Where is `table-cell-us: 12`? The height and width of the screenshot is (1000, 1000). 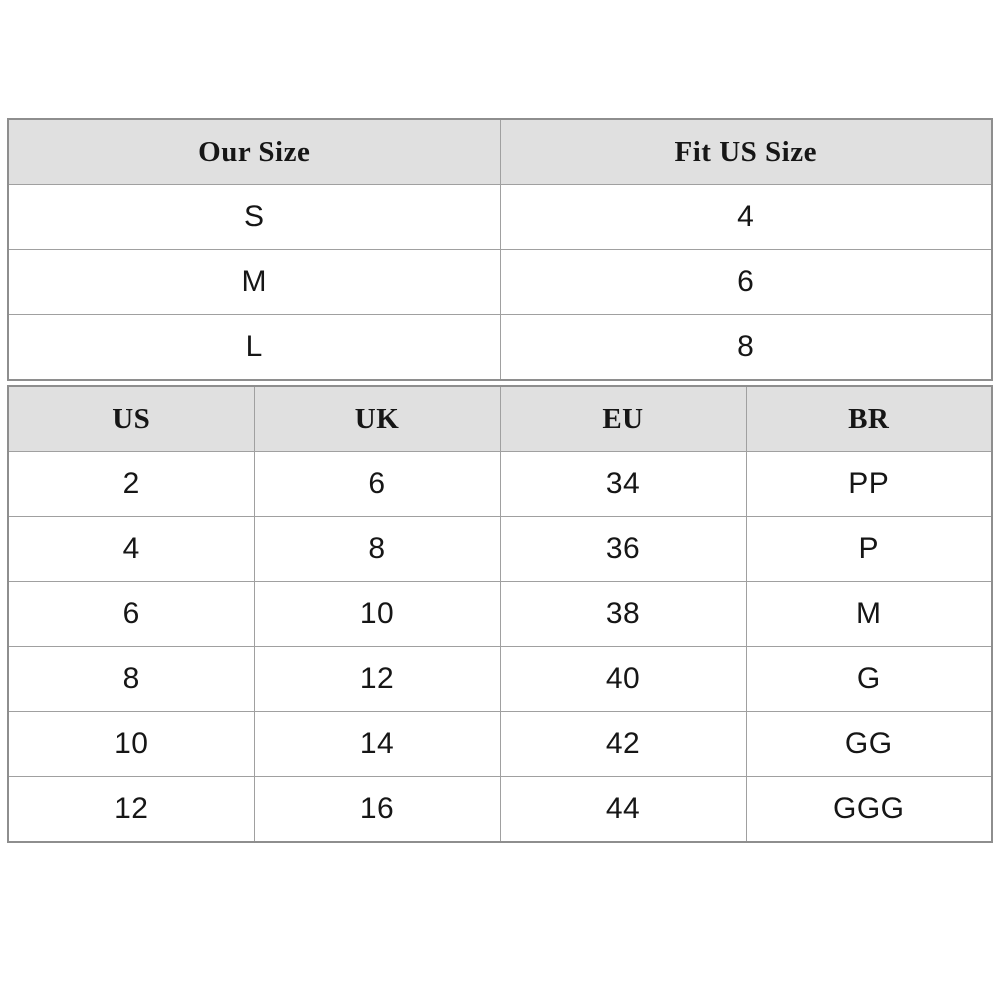
table-cell-us: 12 is located at coordinates (131, 809).